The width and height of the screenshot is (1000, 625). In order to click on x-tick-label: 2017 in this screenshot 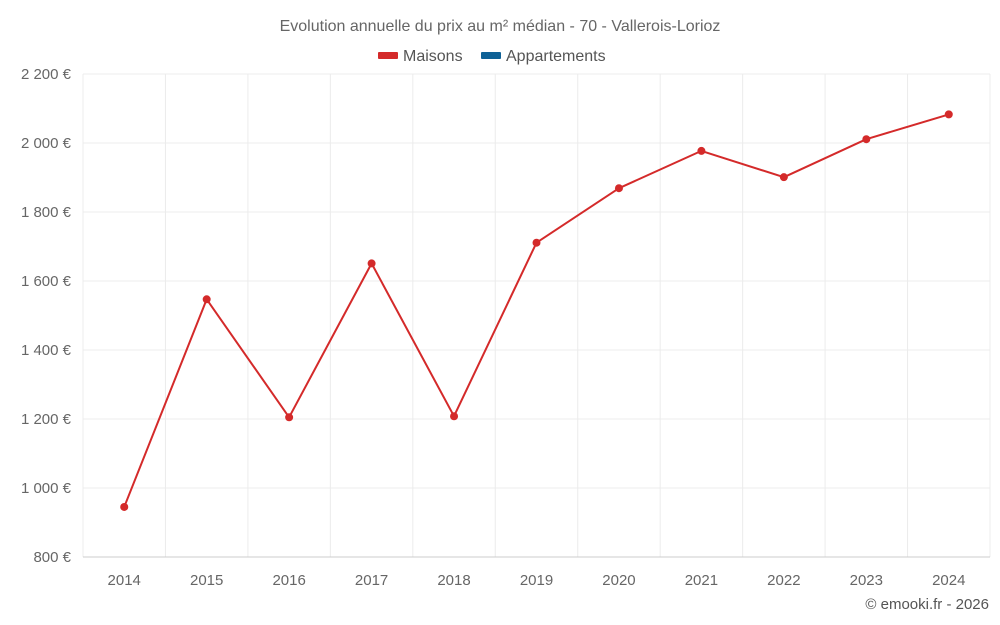, I will do `click(371, 580)`.